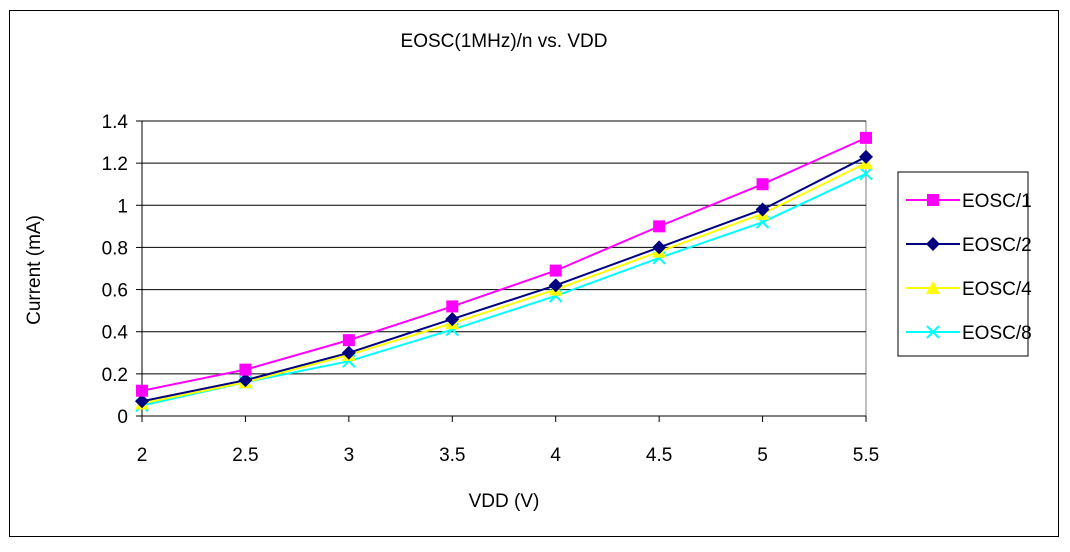 The width and height of the screenshot is (1070, 552). Describe the element at coordinates (933, 287) in the screenshot. I see `marker-triangle` at that location.